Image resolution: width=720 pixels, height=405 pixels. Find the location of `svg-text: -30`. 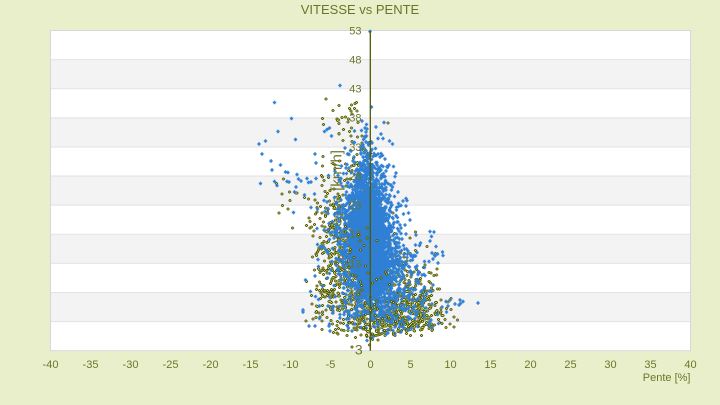

svg-text: -30 is located at coordinates (131, 365).